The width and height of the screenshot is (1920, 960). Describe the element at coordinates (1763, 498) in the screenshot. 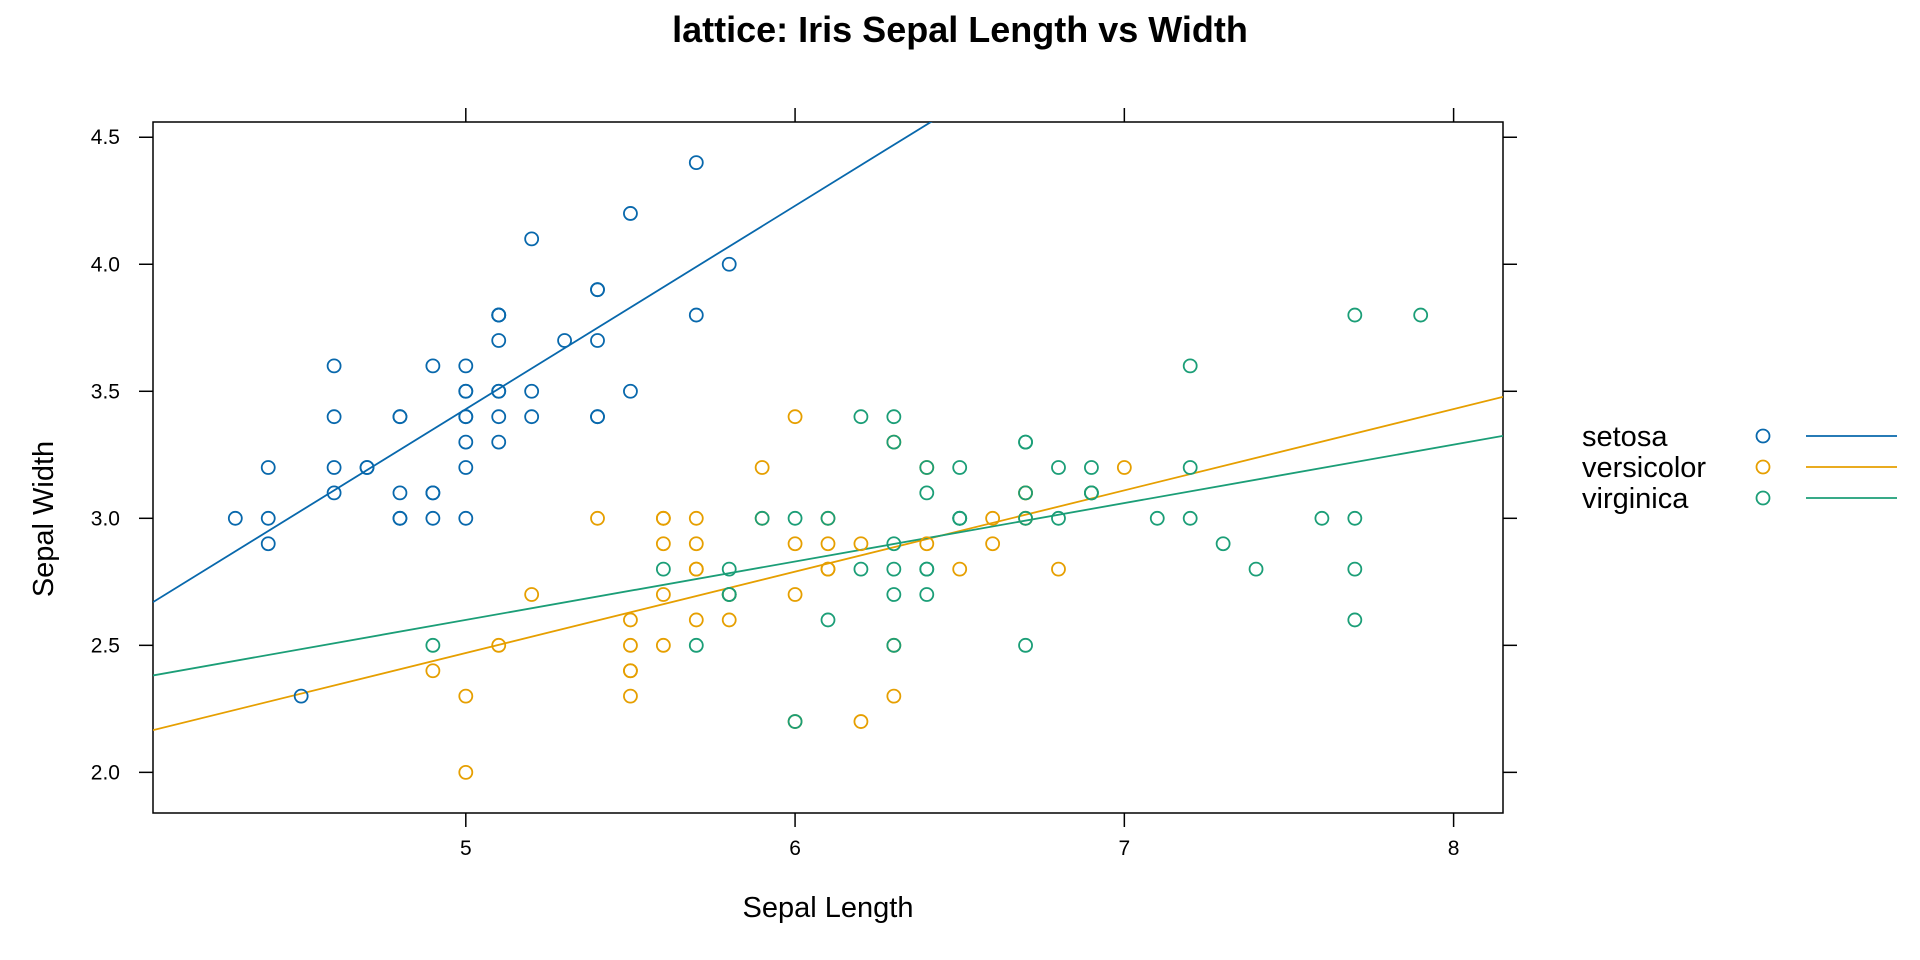

I see `legend-marker-virginica` at that location.